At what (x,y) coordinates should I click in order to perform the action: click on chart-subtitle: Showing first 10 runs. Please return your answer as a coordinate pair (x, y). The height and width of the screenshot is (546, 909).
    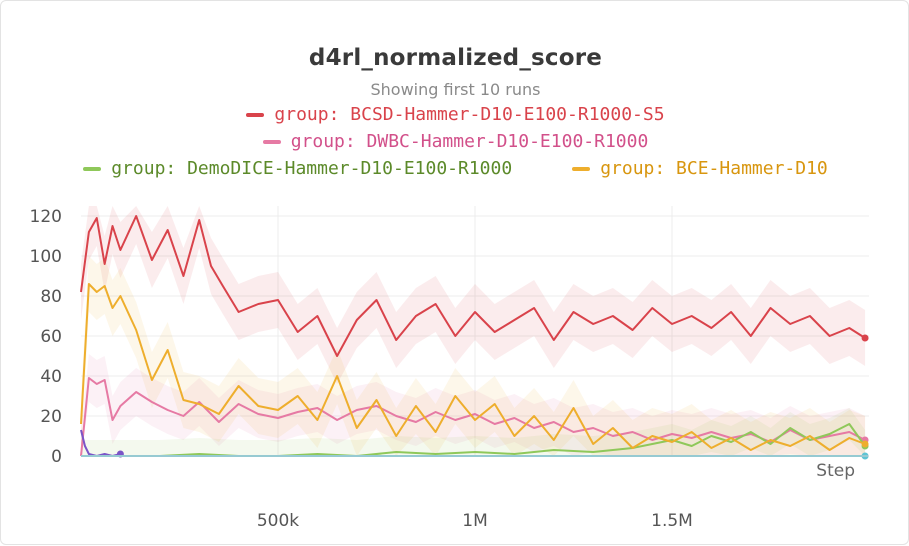
    Looking at the image, I should click on (455, 89).